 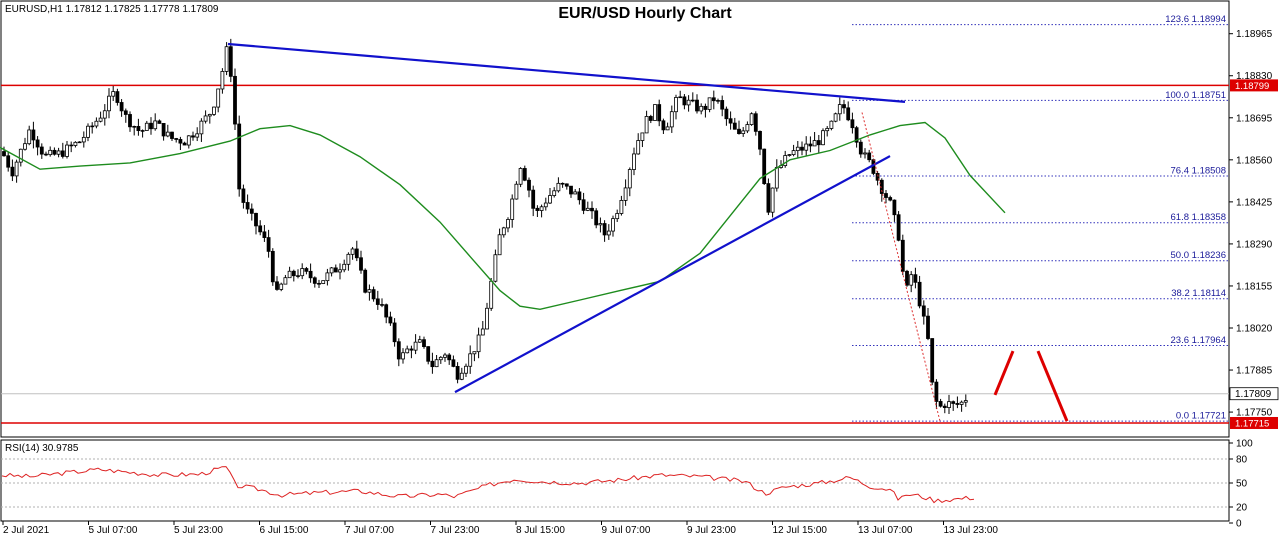 I want to click on time-tick-label: 7 Jul 07:00, so click(x=369, y=530).